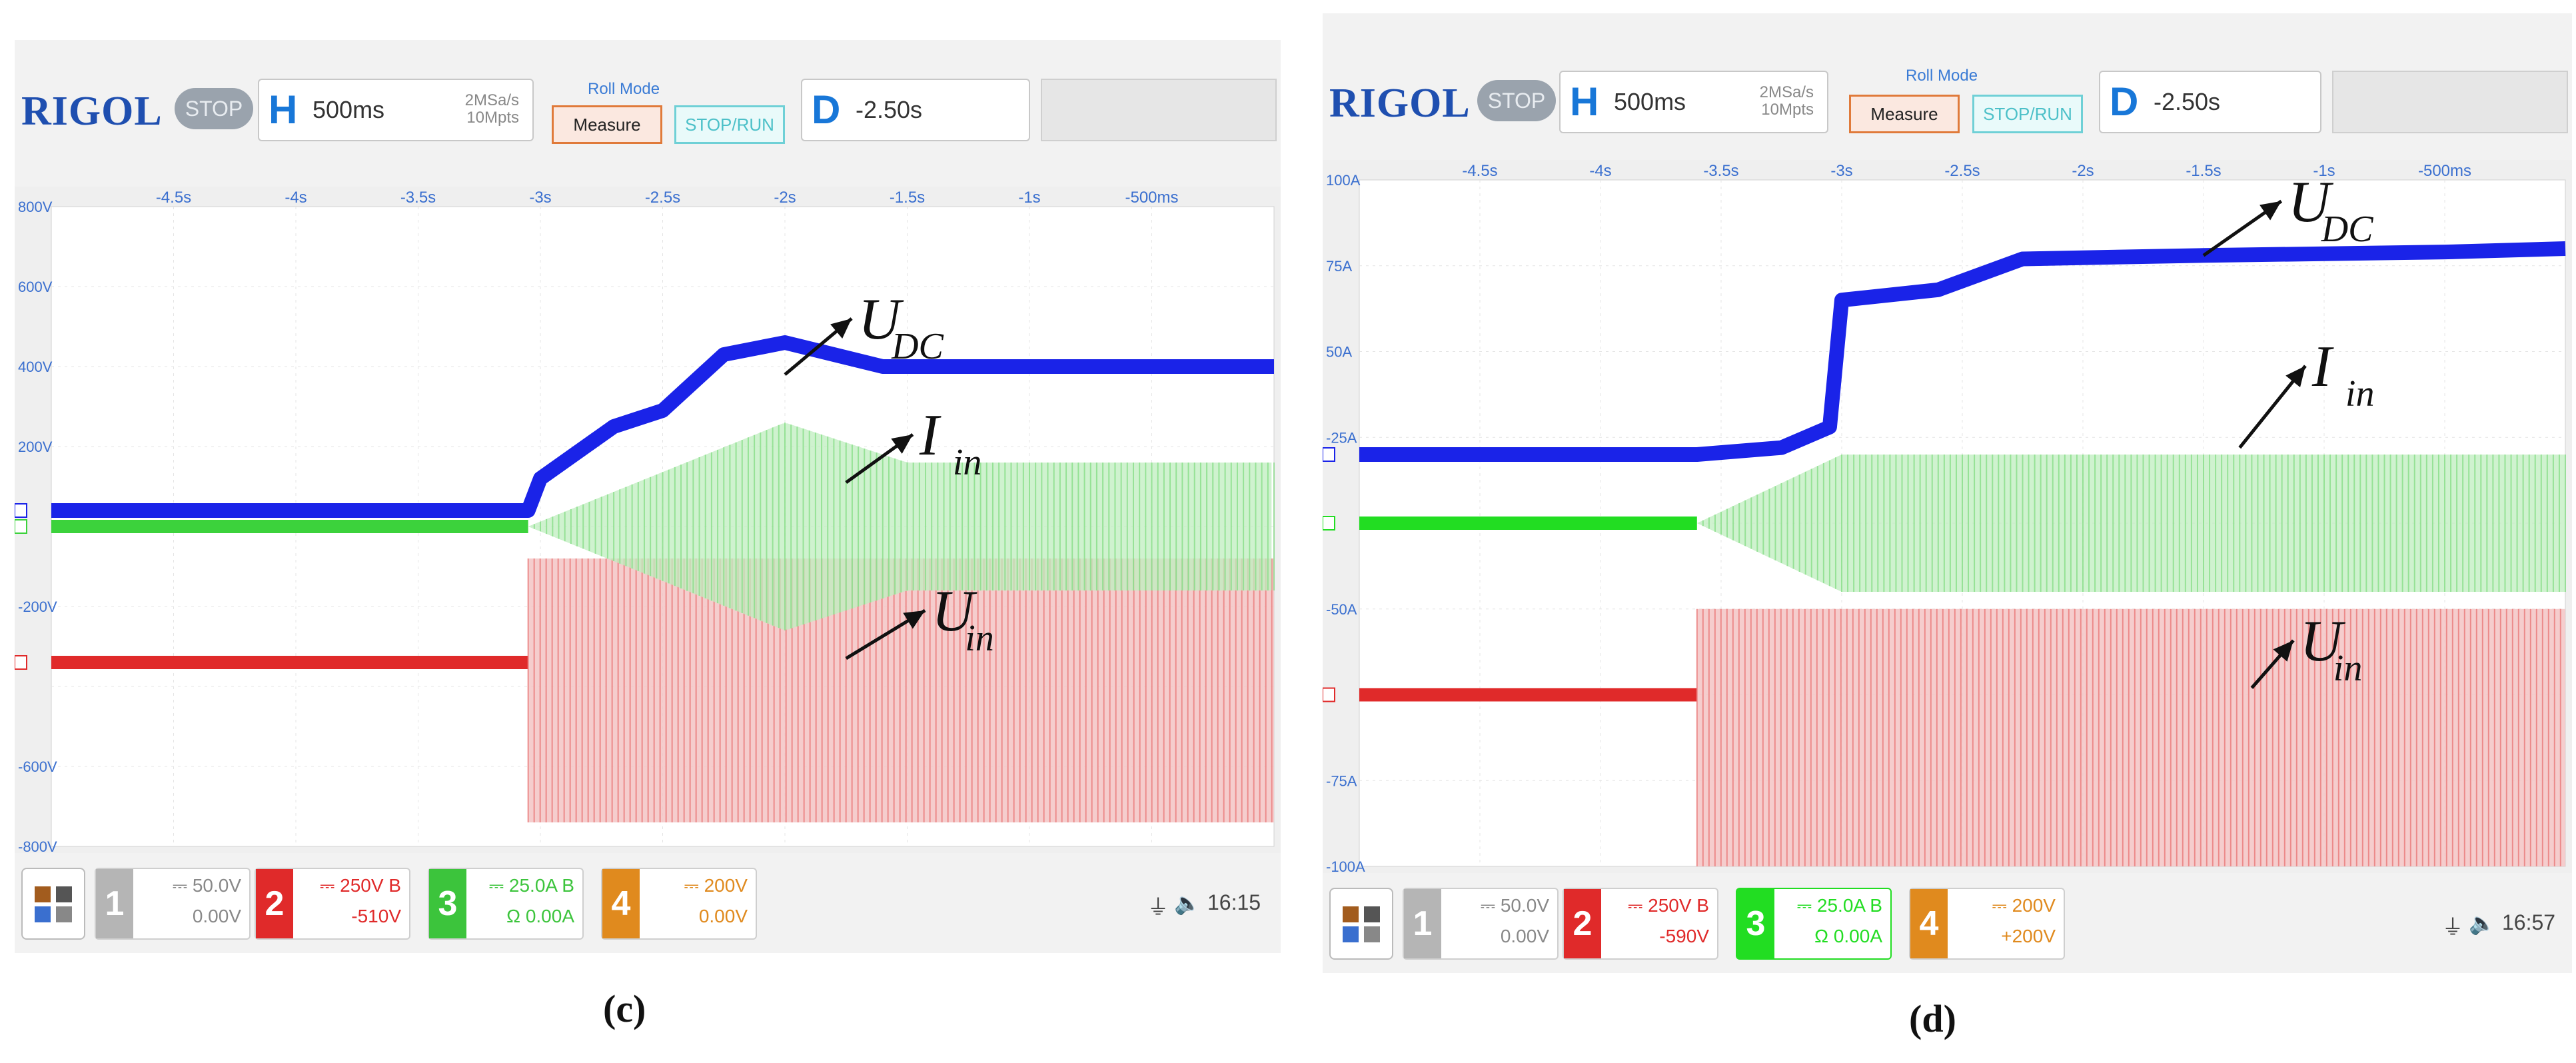  What do you see at coordinates (1640, 924) in the screenshot?
I see `channel-2-box: 2 ⎓ 250V B -590V` at bounding box center [1640, 924].